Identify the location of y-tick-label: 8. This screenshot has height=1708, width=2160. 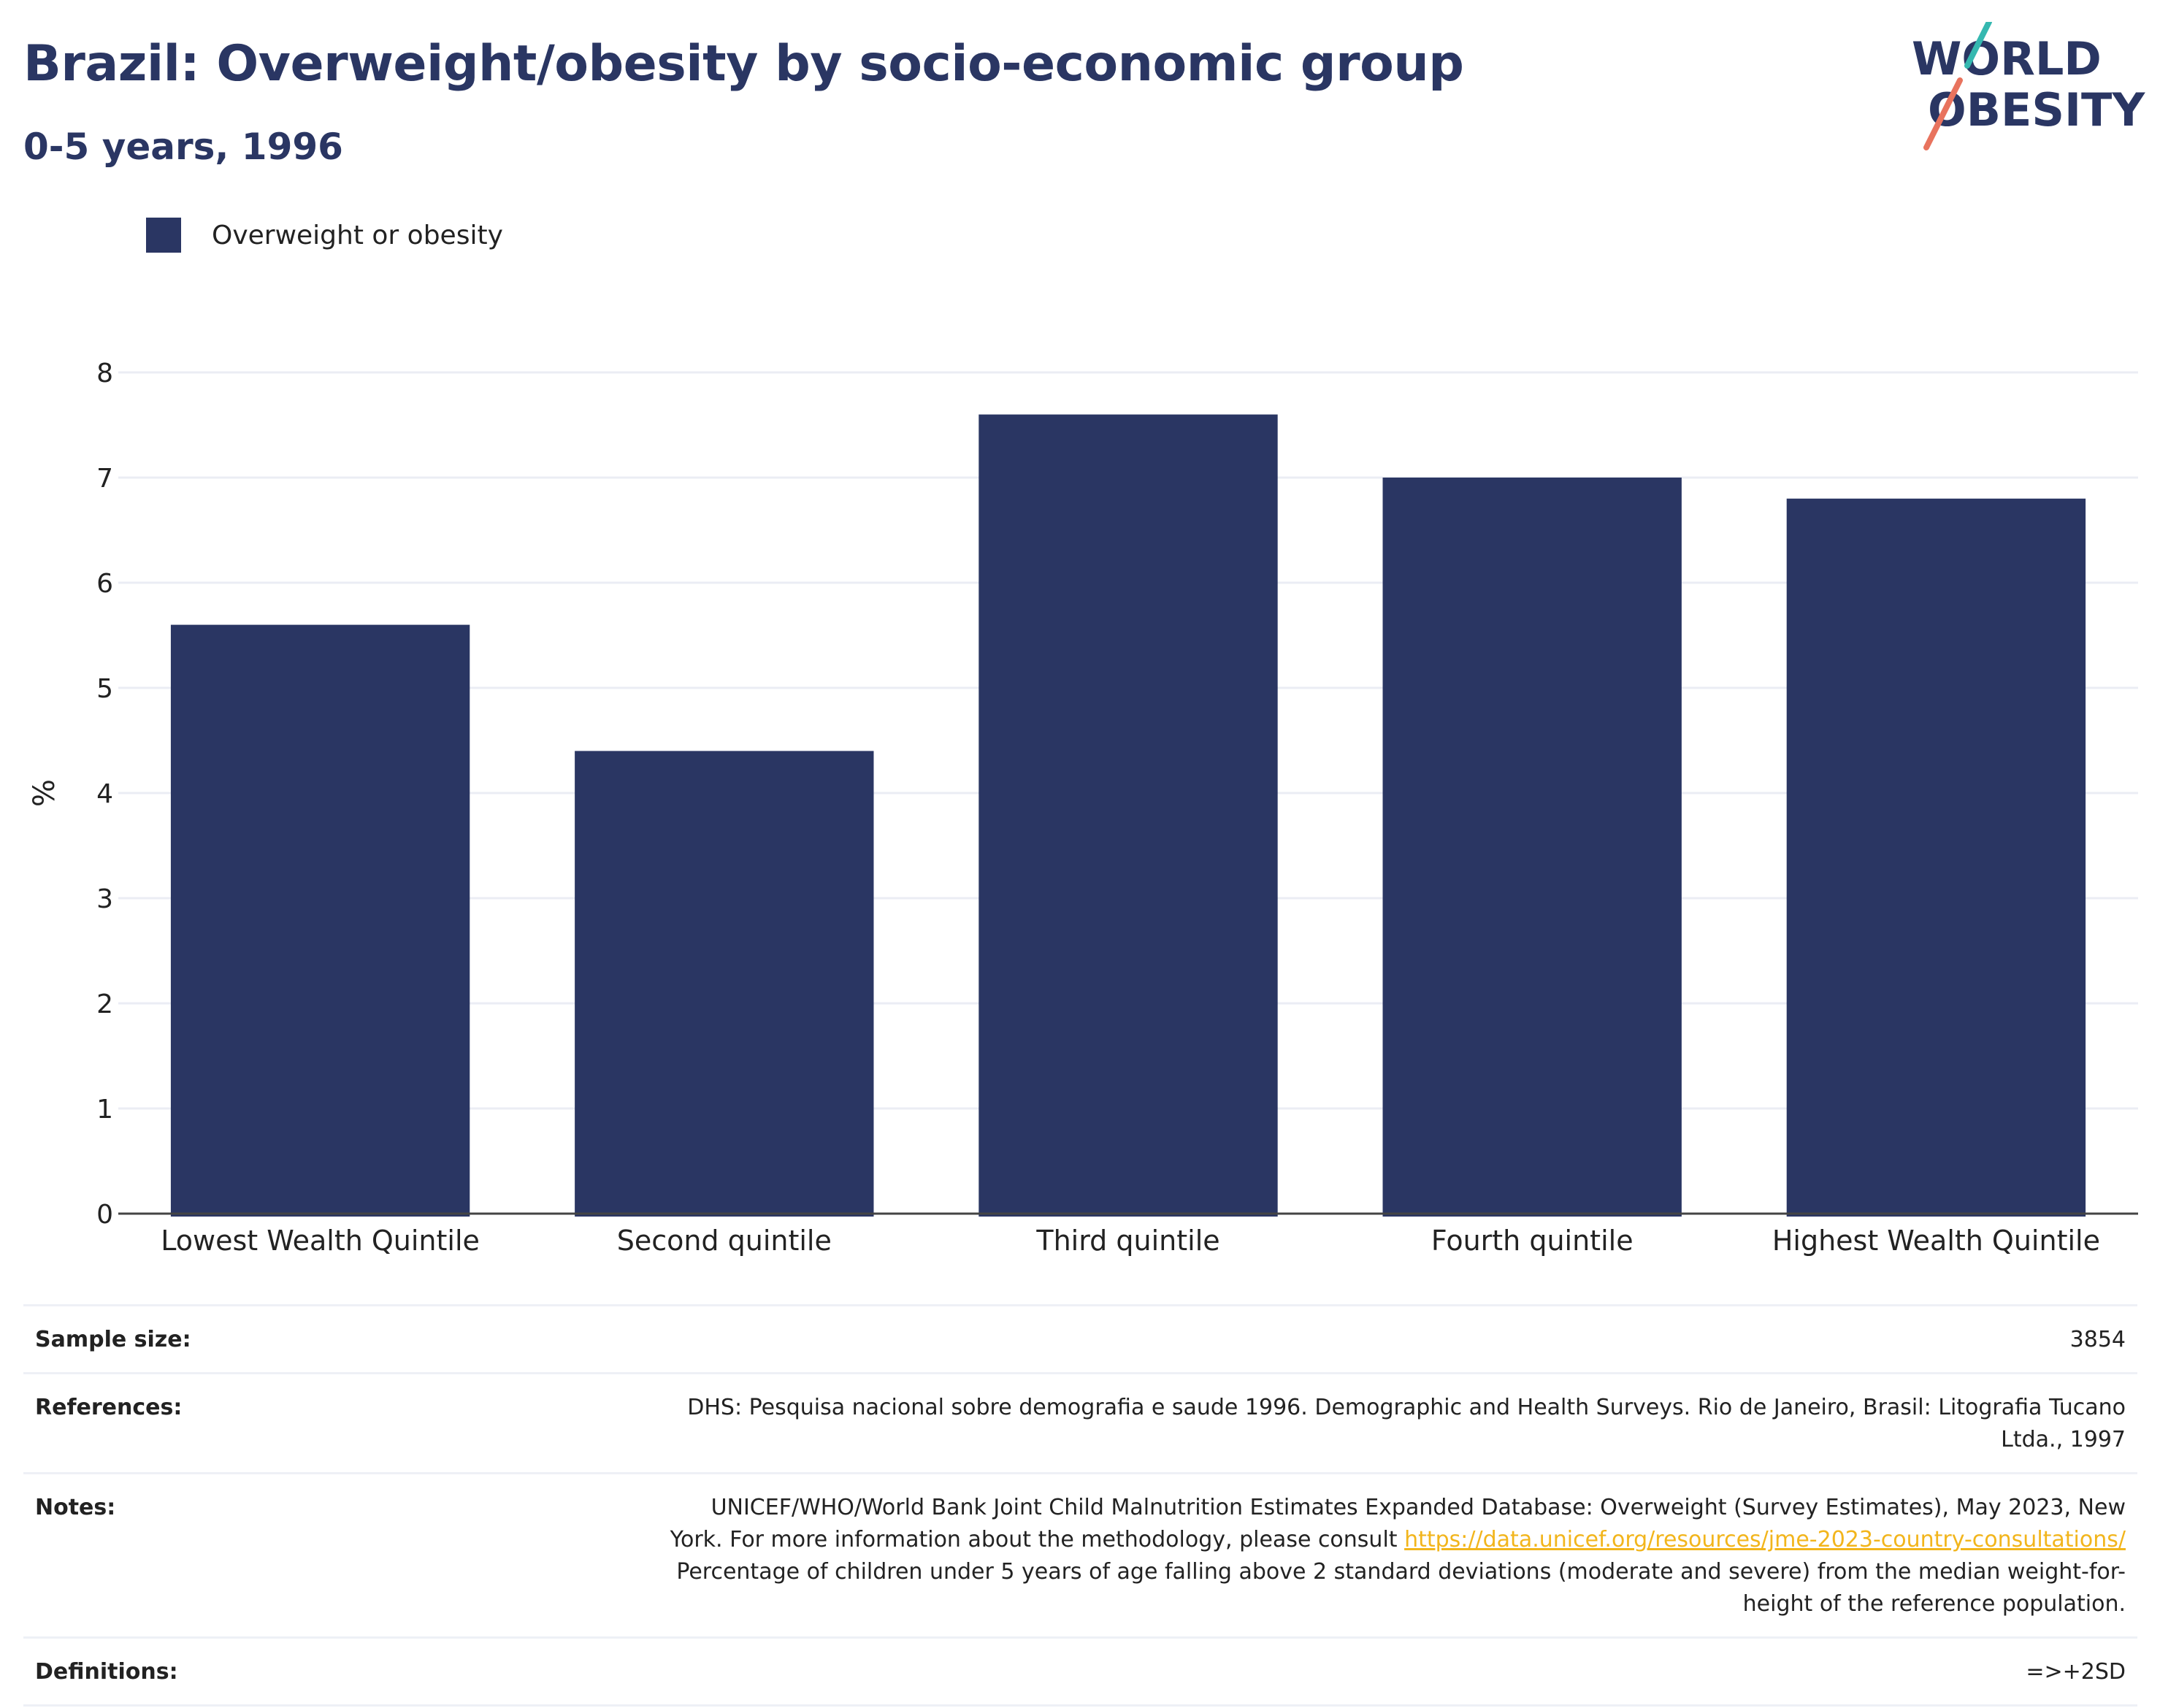
(104, 373).